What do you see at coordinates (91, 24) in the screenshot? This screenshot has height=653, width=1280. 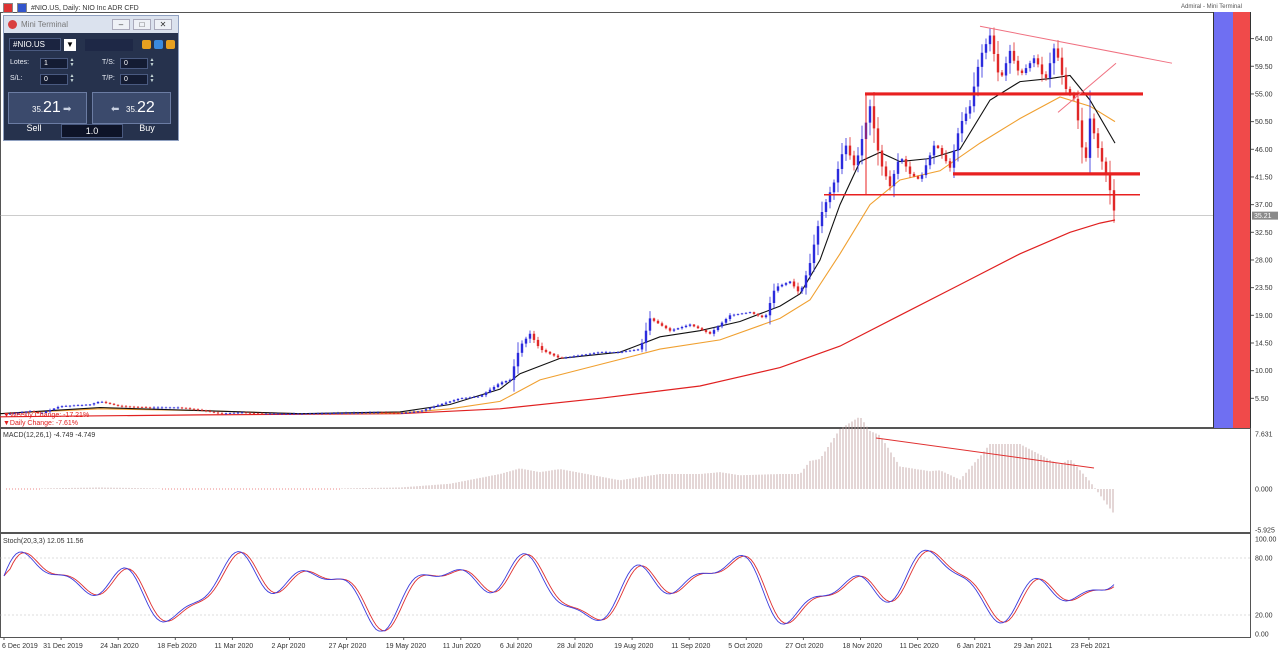 I see `mini-terminal-titlebar: Mini Terminal – □ ✕` at bounding box center [91, 24].